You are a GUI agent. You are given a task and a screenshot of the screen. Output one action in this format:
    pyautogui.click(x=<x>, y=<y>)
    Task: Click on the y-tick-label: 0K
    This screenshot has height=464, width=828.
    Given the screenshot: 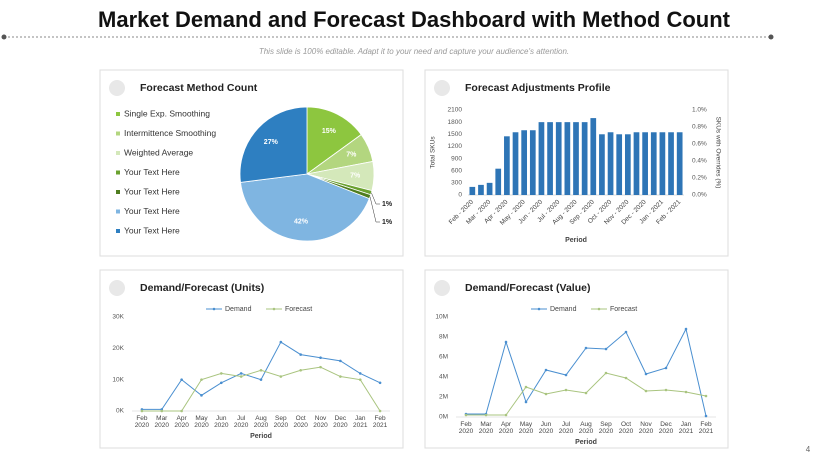 What is the action you would take?
    pyautogui.click(x=120, y=411)
    